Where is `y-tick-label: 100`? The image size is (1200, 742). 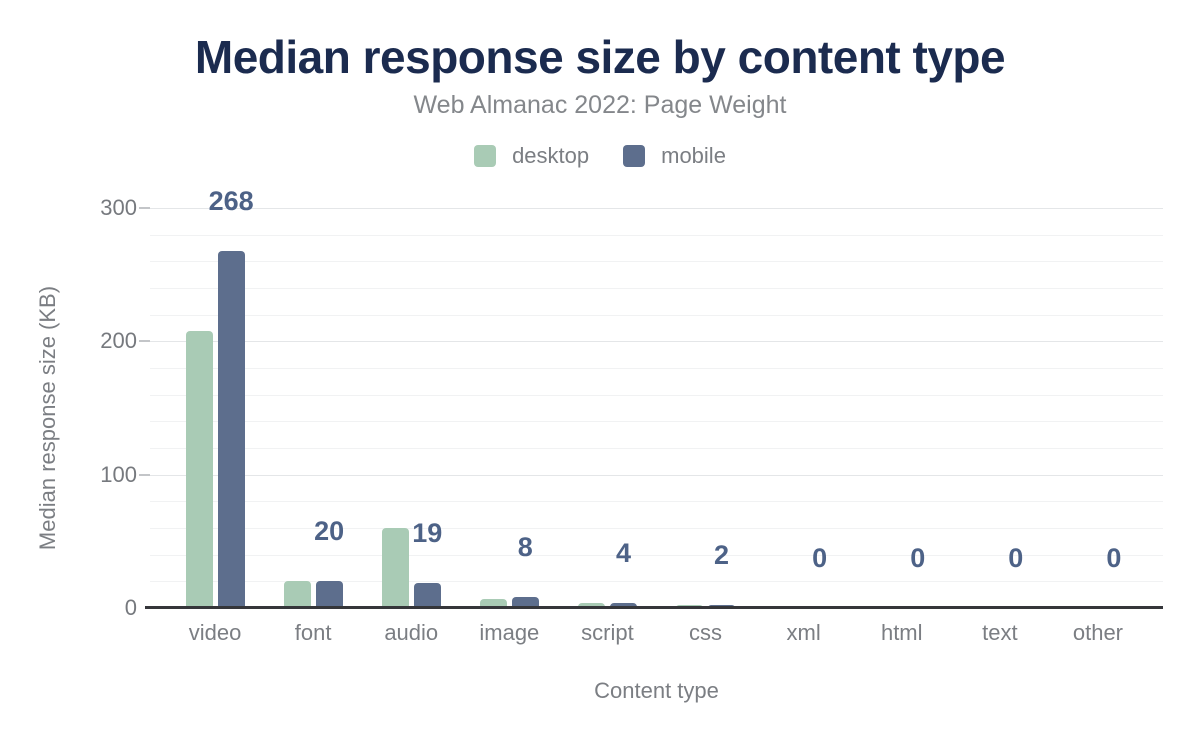
y-tick-label: 100 is located at coordinates (118, 474).